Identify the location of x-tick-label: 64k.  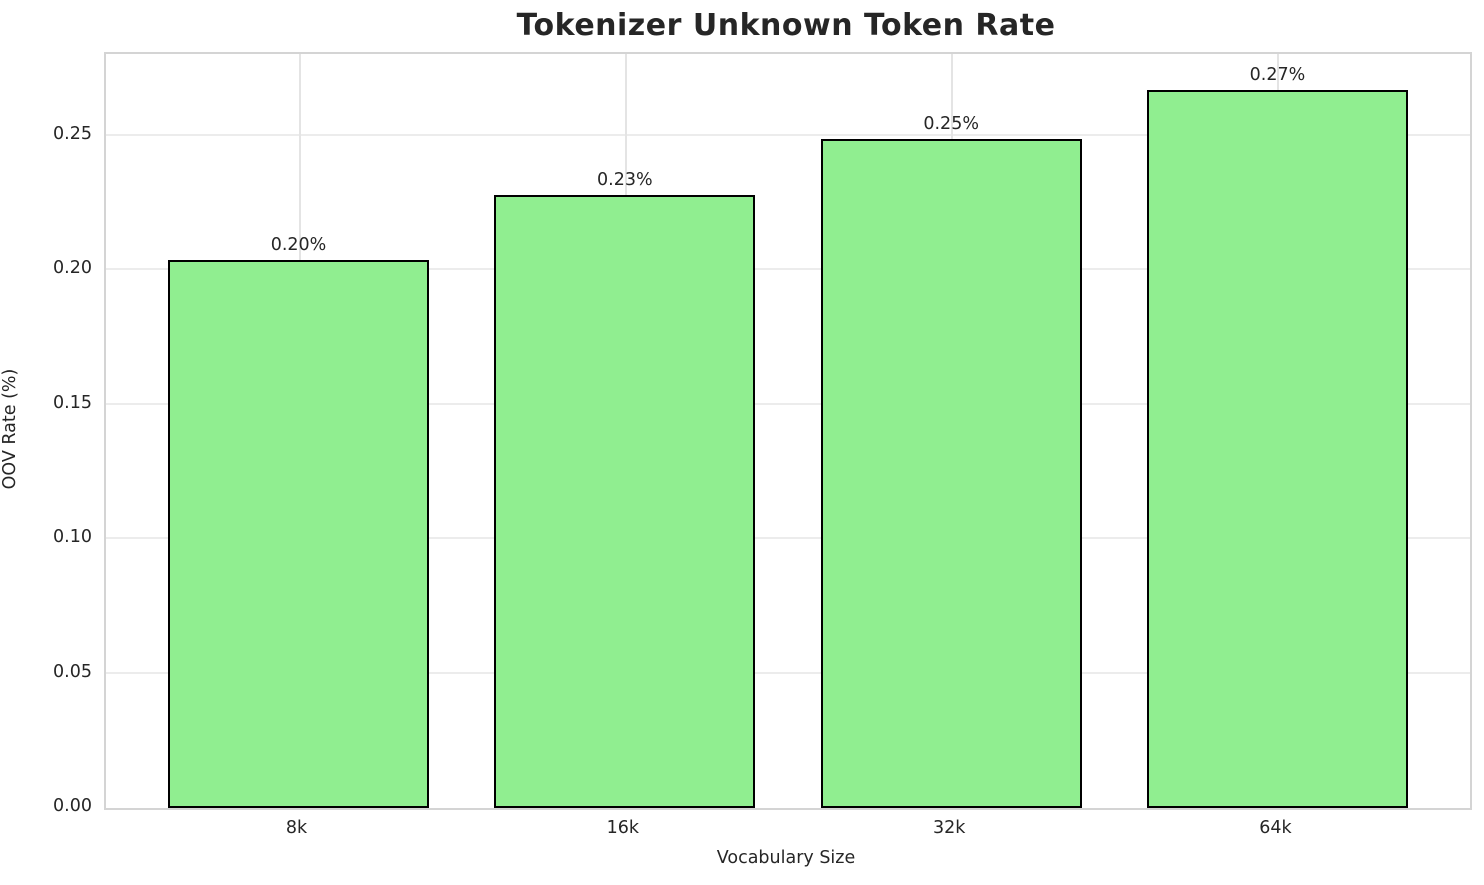
(1275, 828).